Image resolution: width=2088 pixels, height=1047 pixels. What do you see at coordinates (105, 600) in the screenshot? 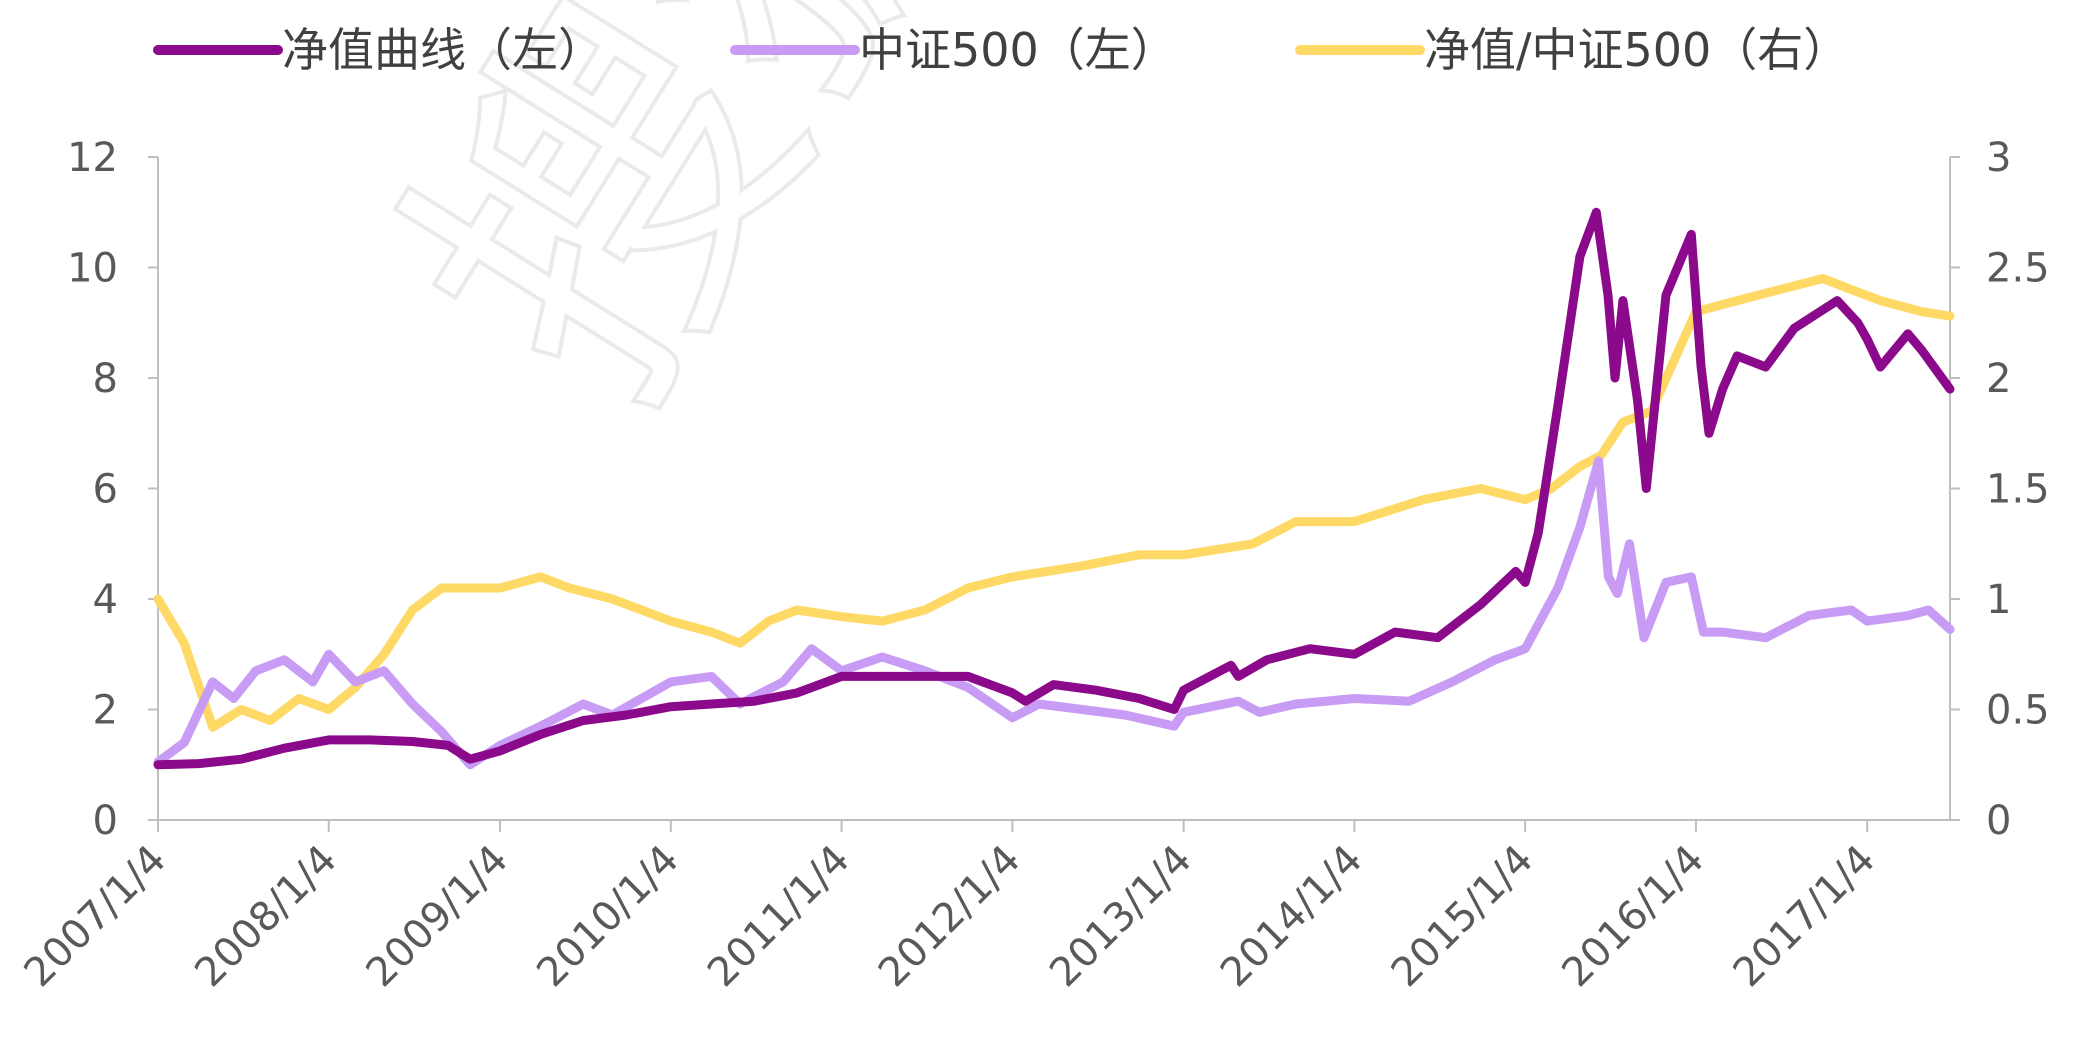
I see `y-left-tick-label: 4` at bounding box center [105, 600].